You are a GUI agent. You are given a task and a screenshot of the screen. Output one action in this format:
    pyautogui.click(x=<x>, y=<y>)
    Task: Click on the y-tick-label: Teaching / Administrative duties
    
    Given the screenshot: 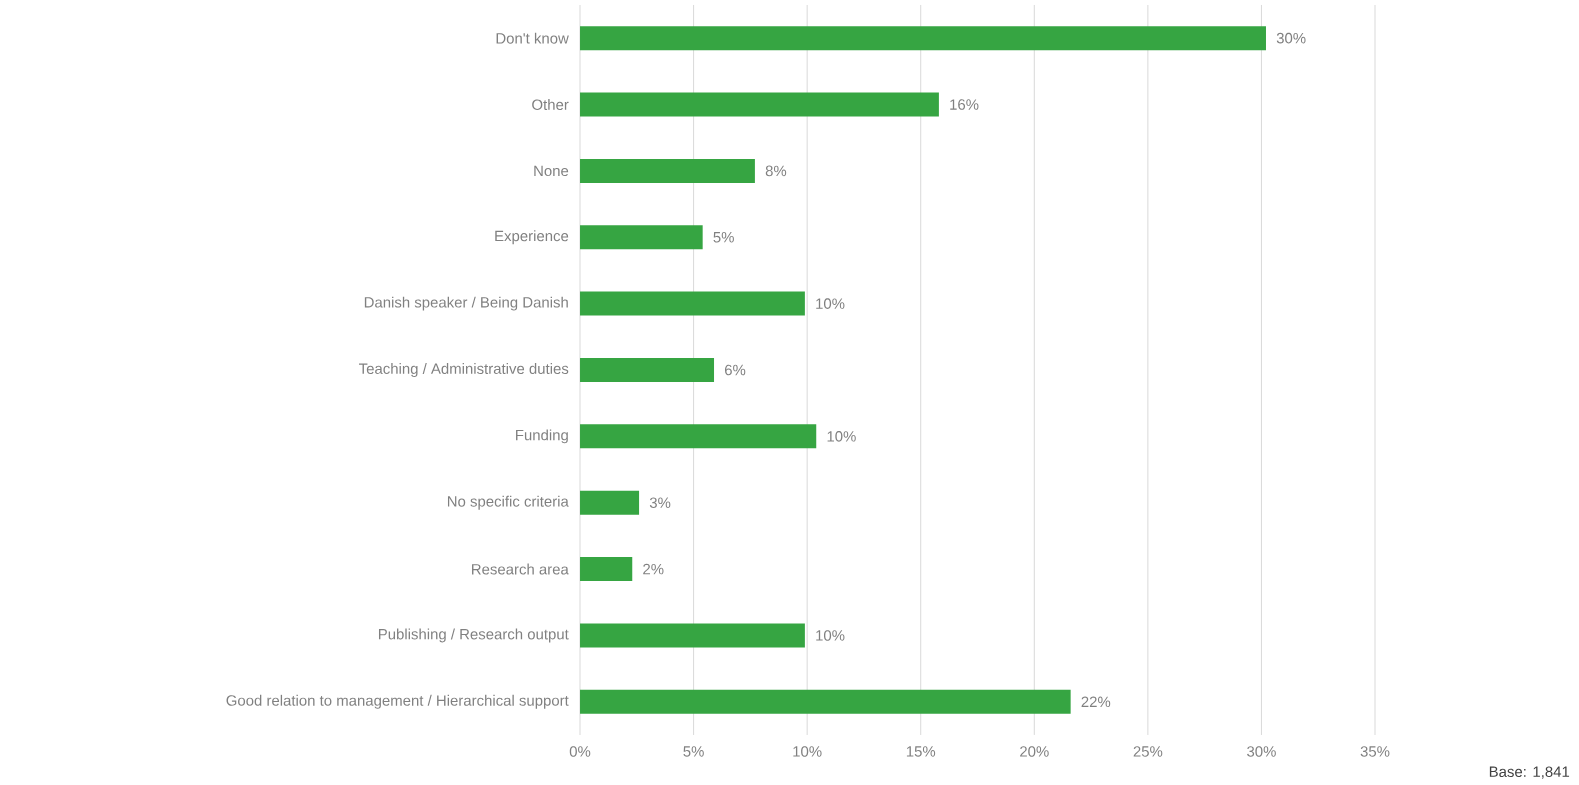 What is the action you would take?
    pyautogui.click(x=464, y=370)
    